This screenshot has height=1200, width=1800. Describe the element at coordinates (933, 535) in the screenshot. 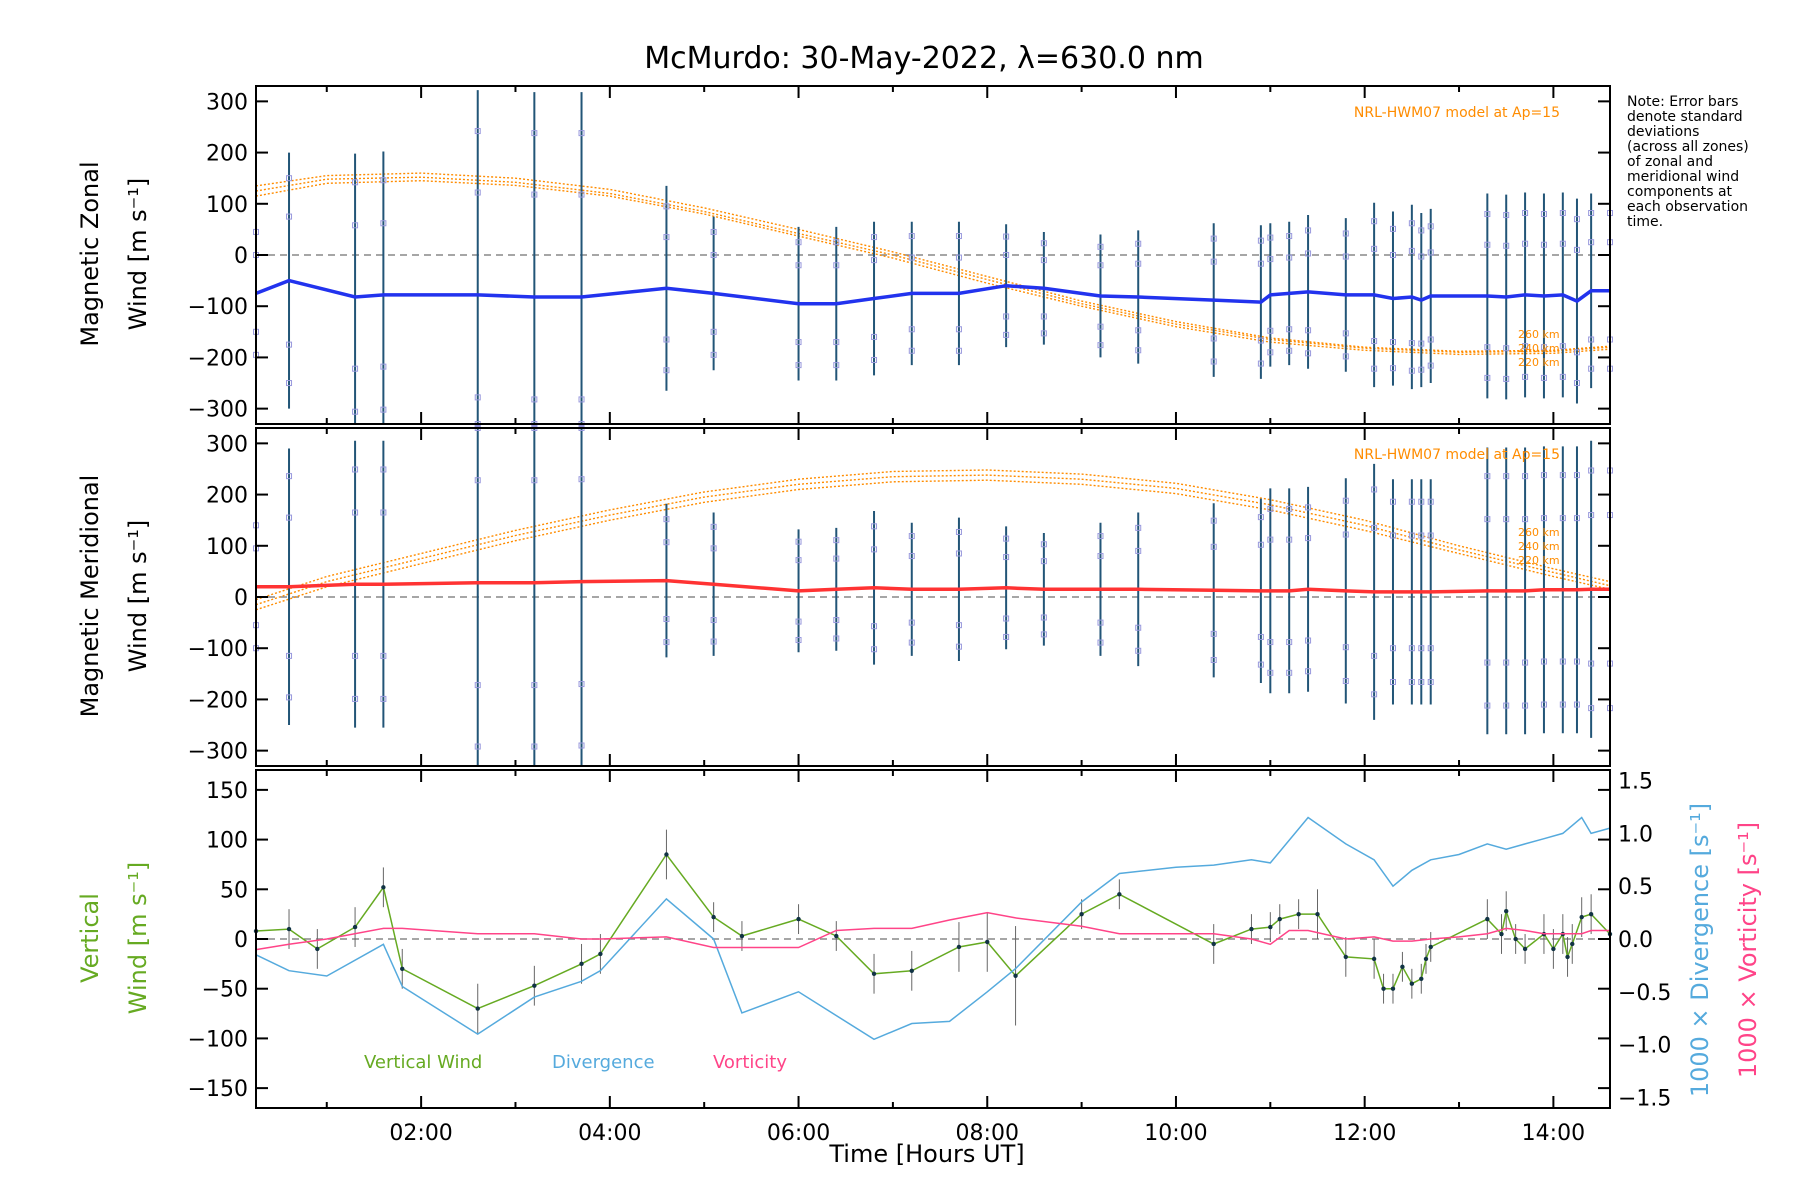

I see `model-curve` at that location.